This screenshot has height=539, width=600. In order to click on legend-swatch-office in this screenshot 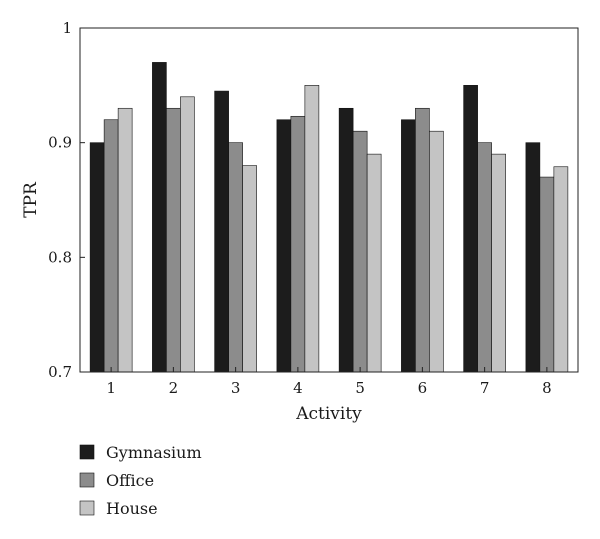, I will do `click(87, 480)`.